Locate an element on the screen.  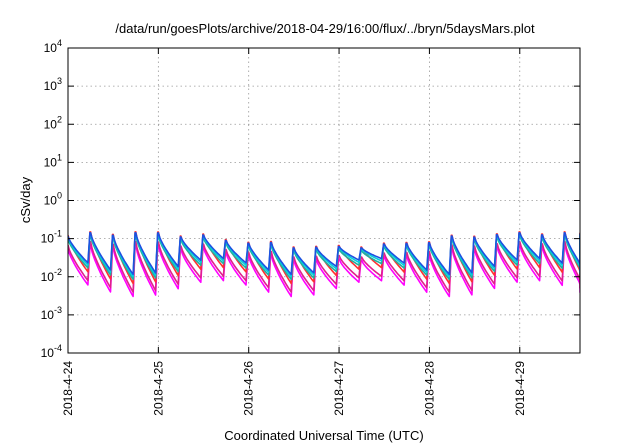
series-layer is located at coordinates (324, 264).